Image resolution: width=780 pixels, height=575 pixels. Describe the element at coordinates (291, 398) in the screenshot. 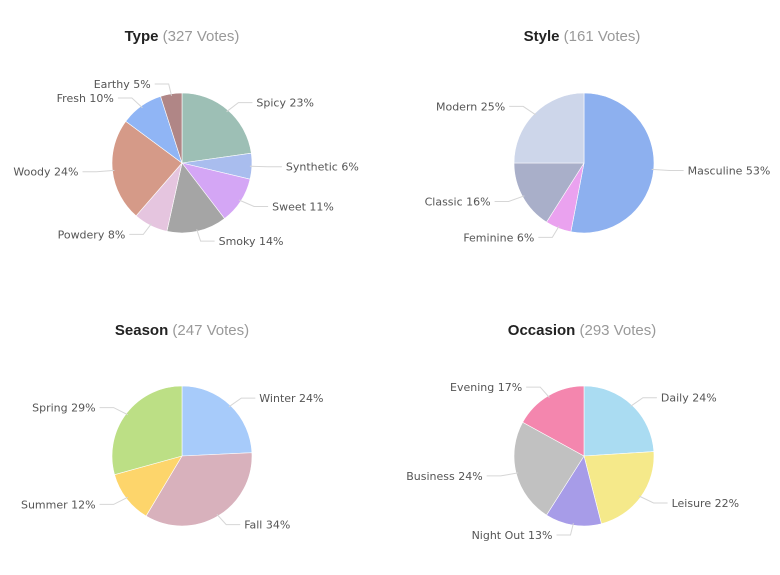

I see `slice-label-winter: Winter 24%` at that location.